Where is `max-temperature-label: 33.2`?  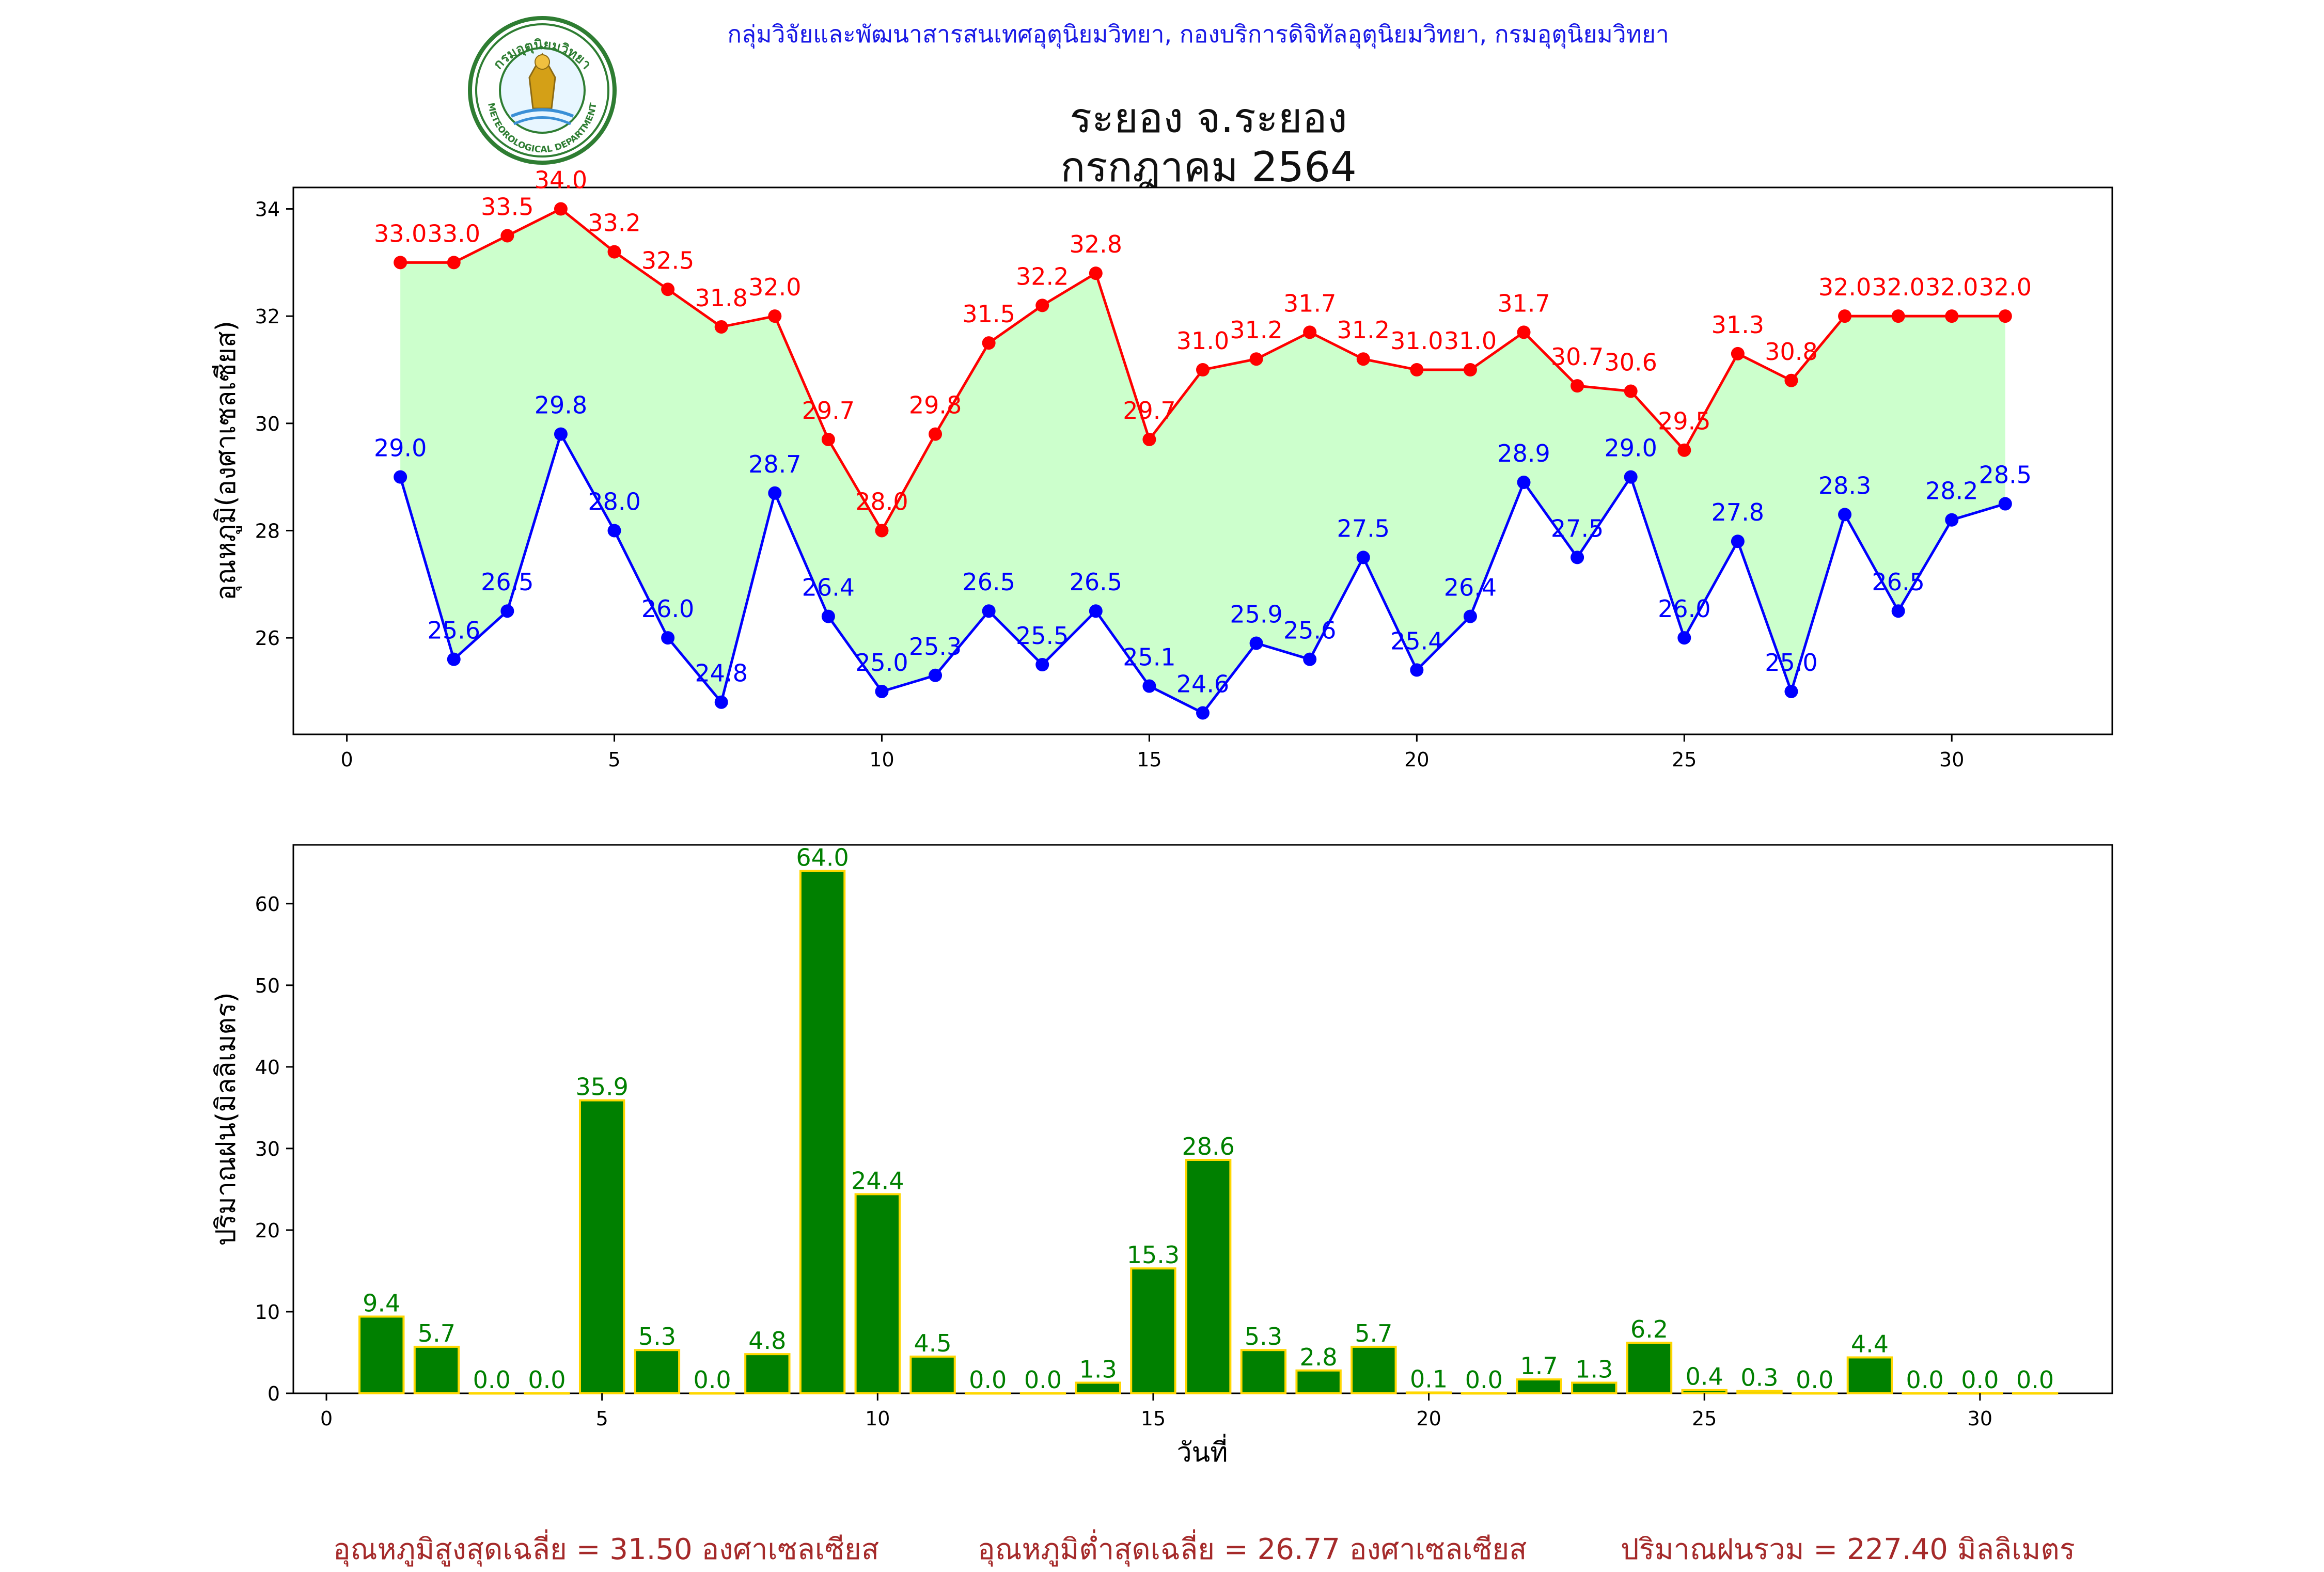 max-temperature-label: 33.2 is located at coordinates (614, 223).